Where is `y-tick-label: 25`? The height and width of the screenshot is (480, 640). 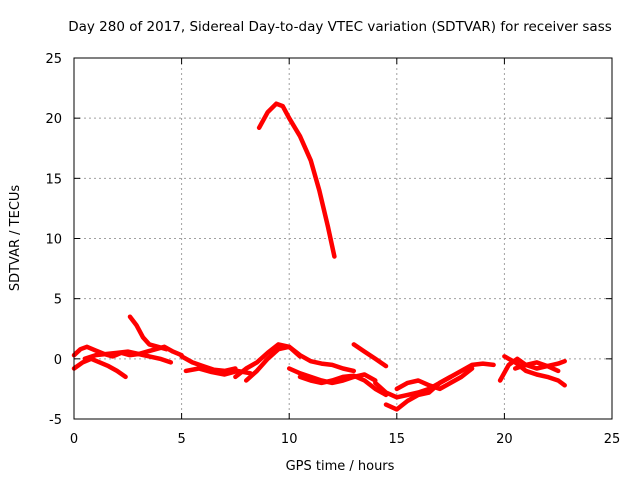
y-tick-label: 25 is located at coordinates (53, 59).